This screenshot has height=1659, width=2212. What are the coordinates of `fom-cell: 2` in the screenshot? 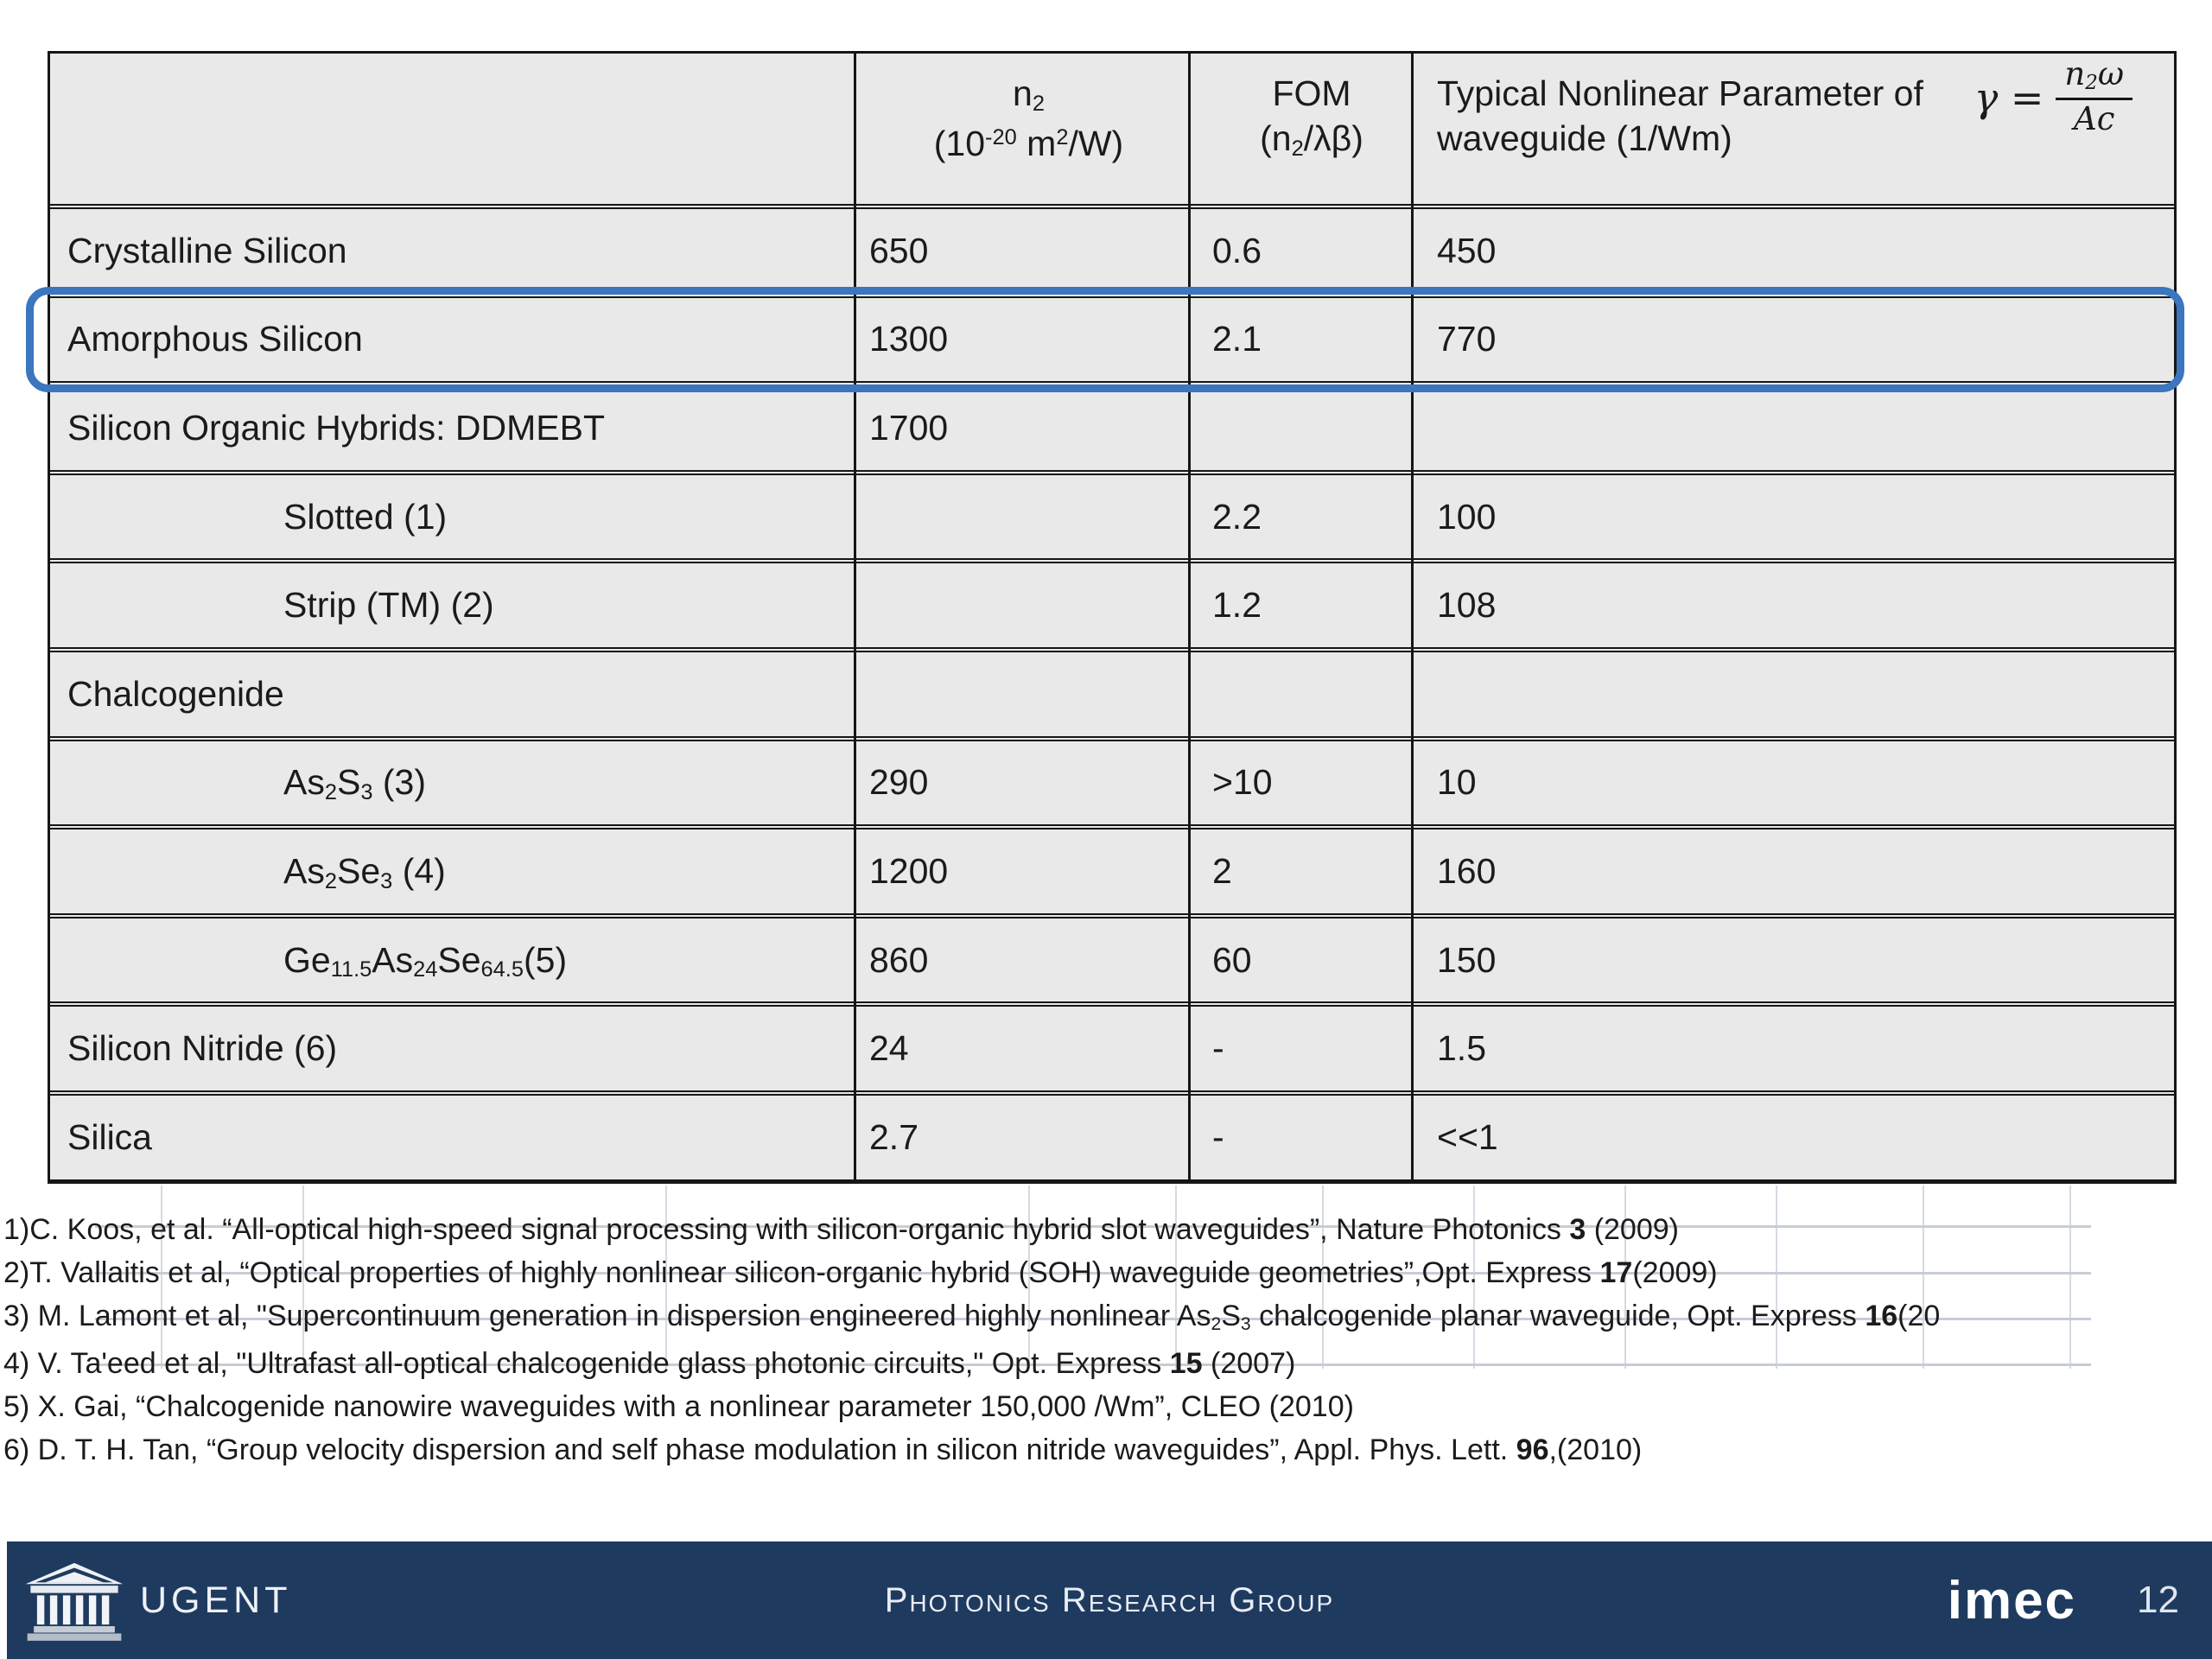 It's located at (1222, 870).